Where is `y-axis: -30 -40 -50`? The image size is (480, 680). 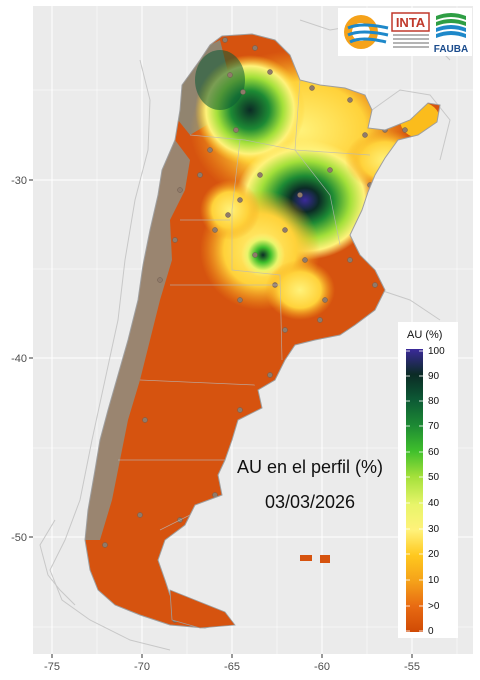 y-axis: -30 -40 -50 is located at coordinates (22, 359).